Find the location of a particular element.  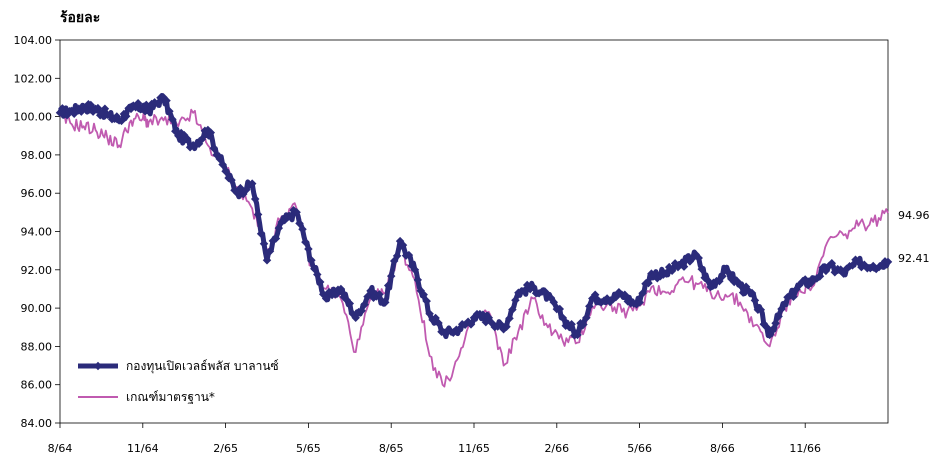

y-axis-unit-label: ร้อยละ is located at coordinates (80, 18).